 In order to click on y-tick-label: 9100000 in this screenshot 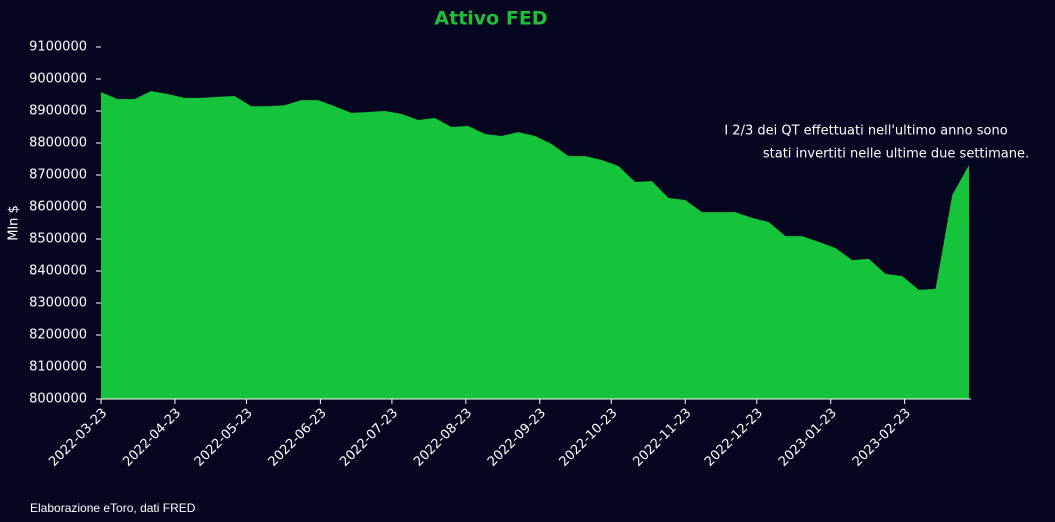, I will do `click(58, 47)`.